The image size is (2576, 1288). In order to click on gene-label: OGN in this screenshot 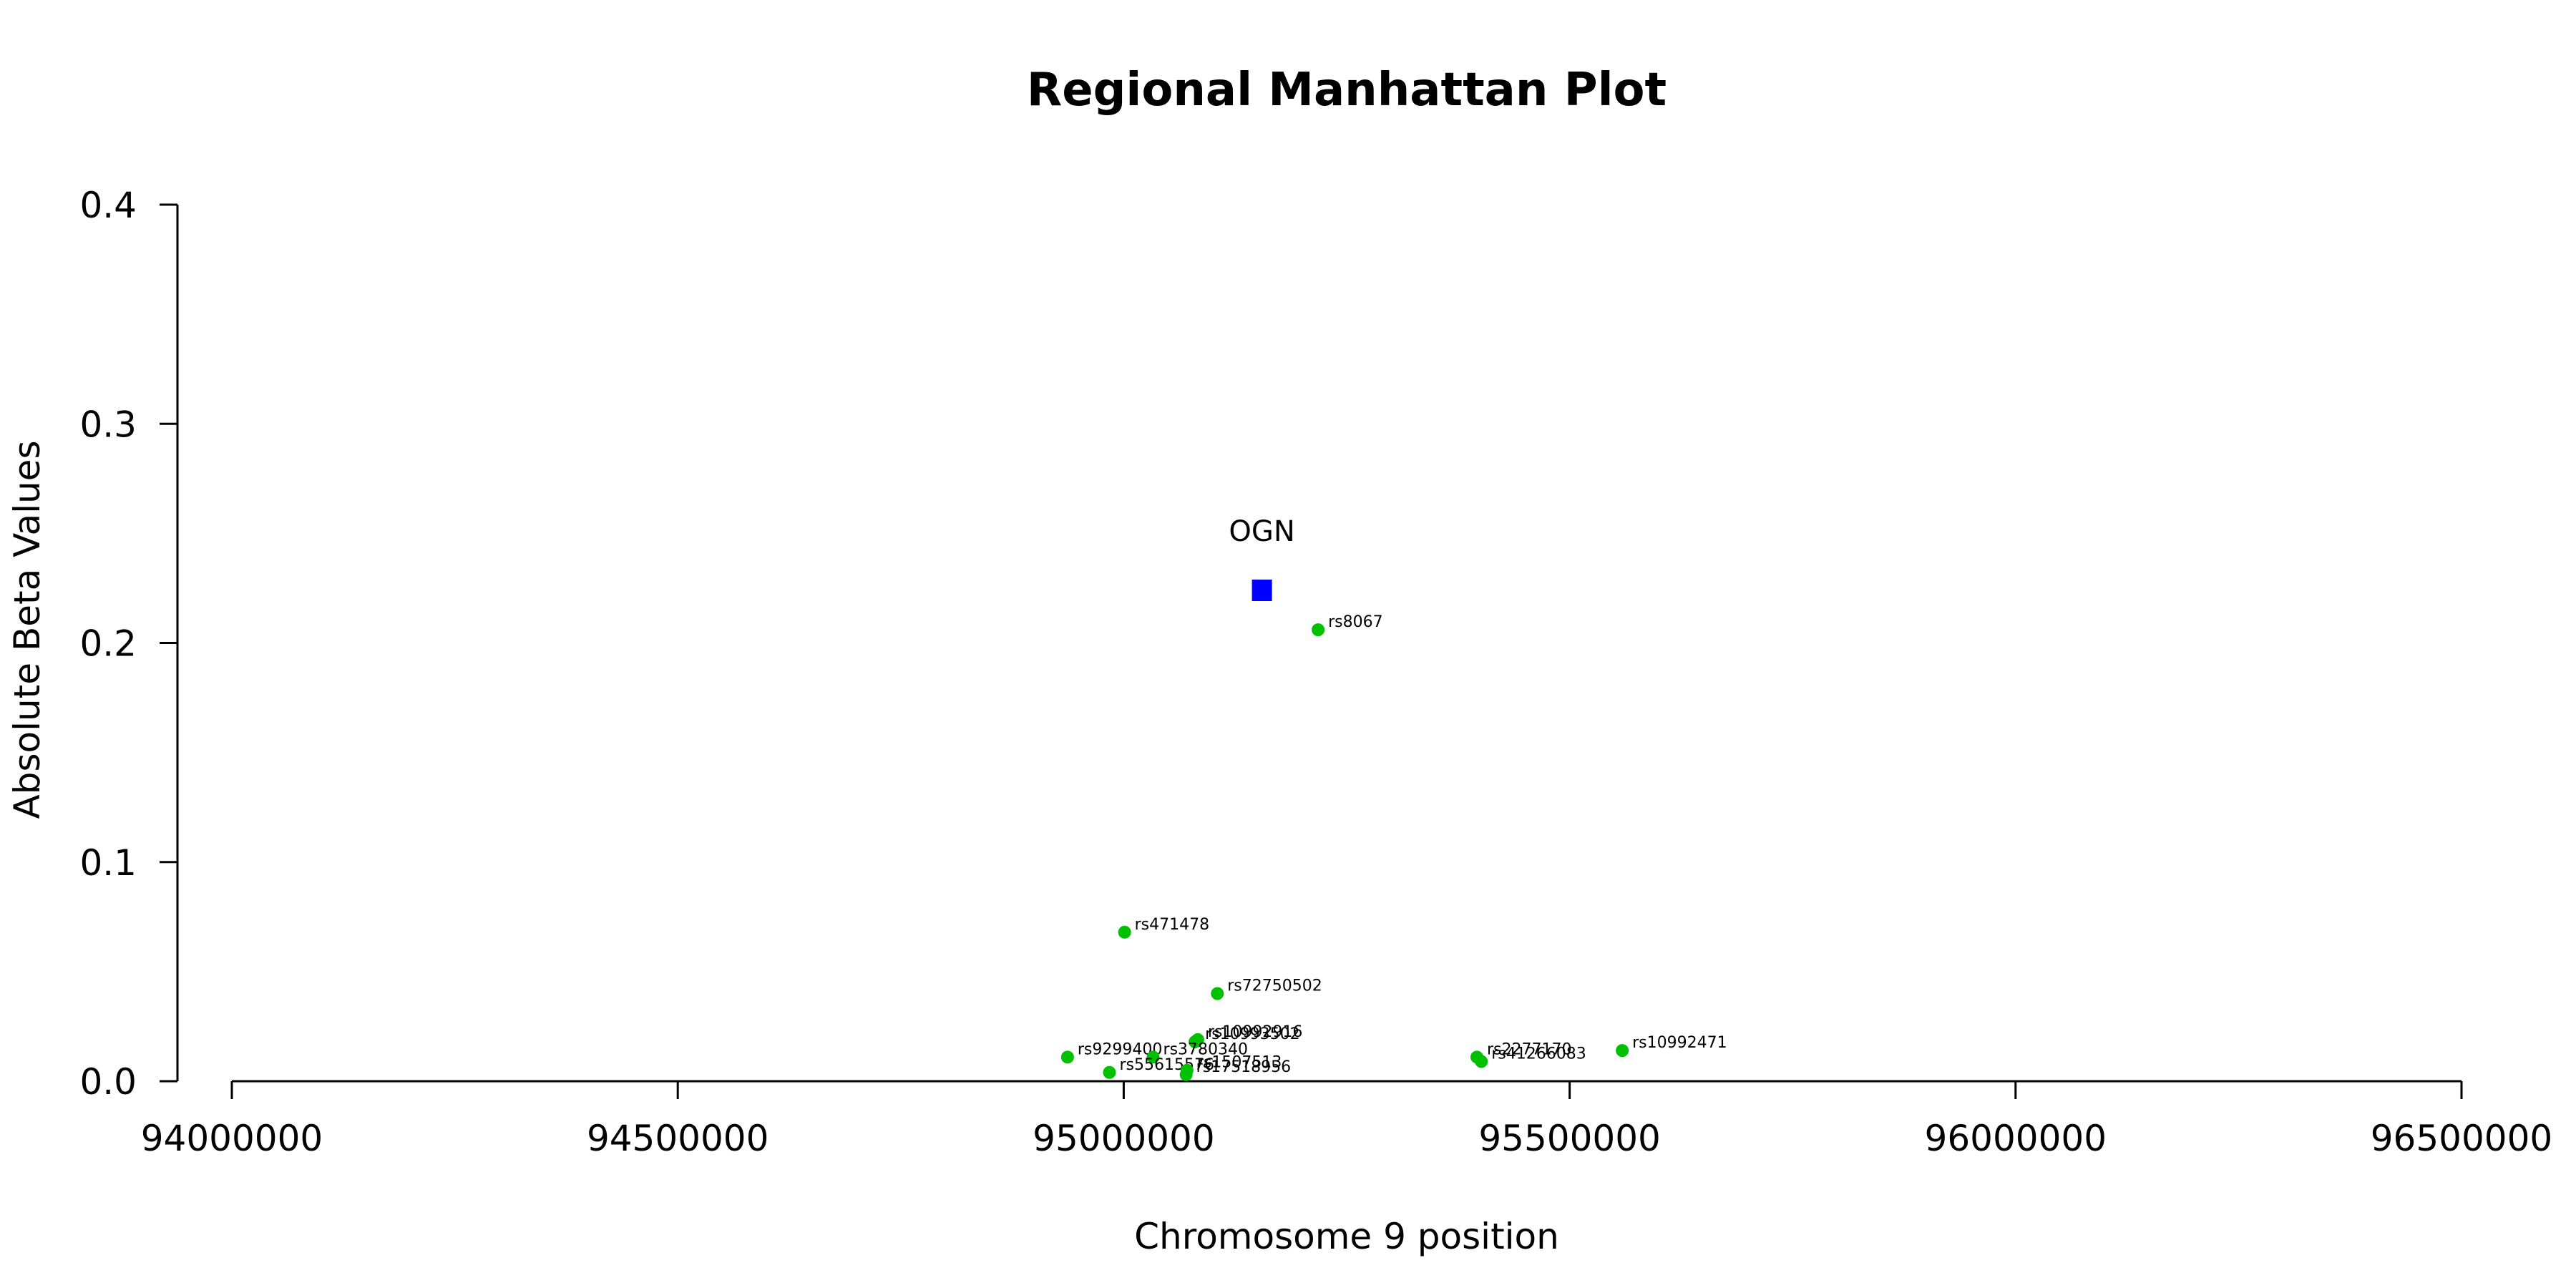, I will do `click(1261, 531)`.